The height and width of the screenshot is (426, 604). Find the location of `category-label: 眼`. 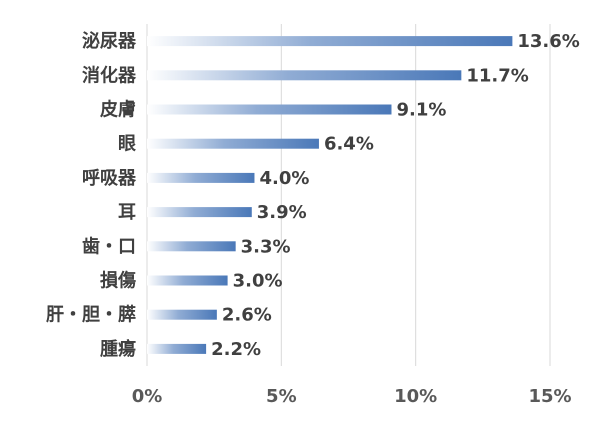

category-label: 眼 is located at coordinates (127, 144).